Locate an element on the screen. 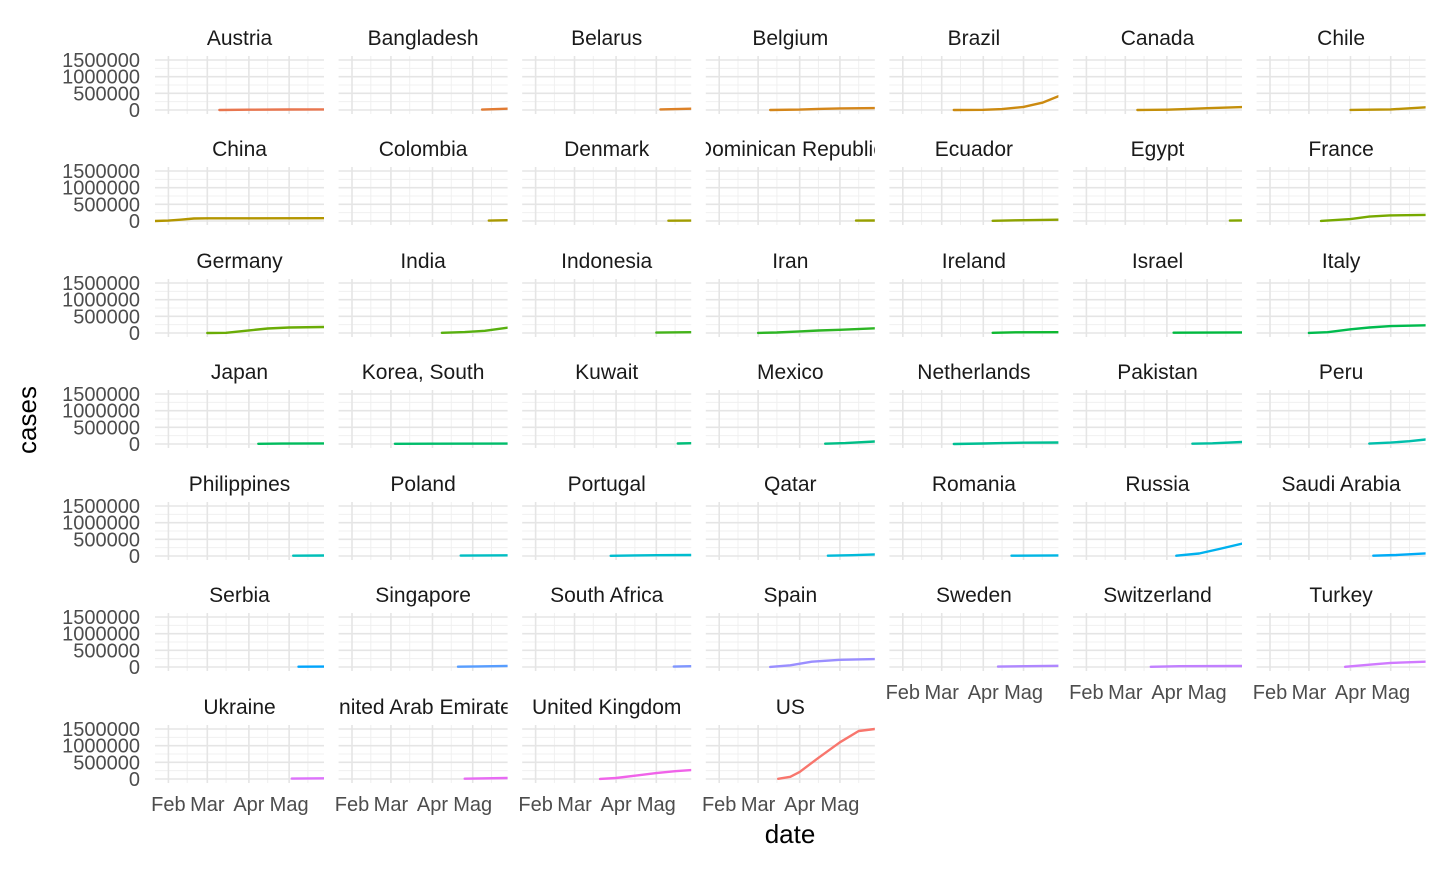 Image resolution: width=1440 pixels, height=869 pixels. panel-strip-label: Poland is located at coordinates (422, 484).